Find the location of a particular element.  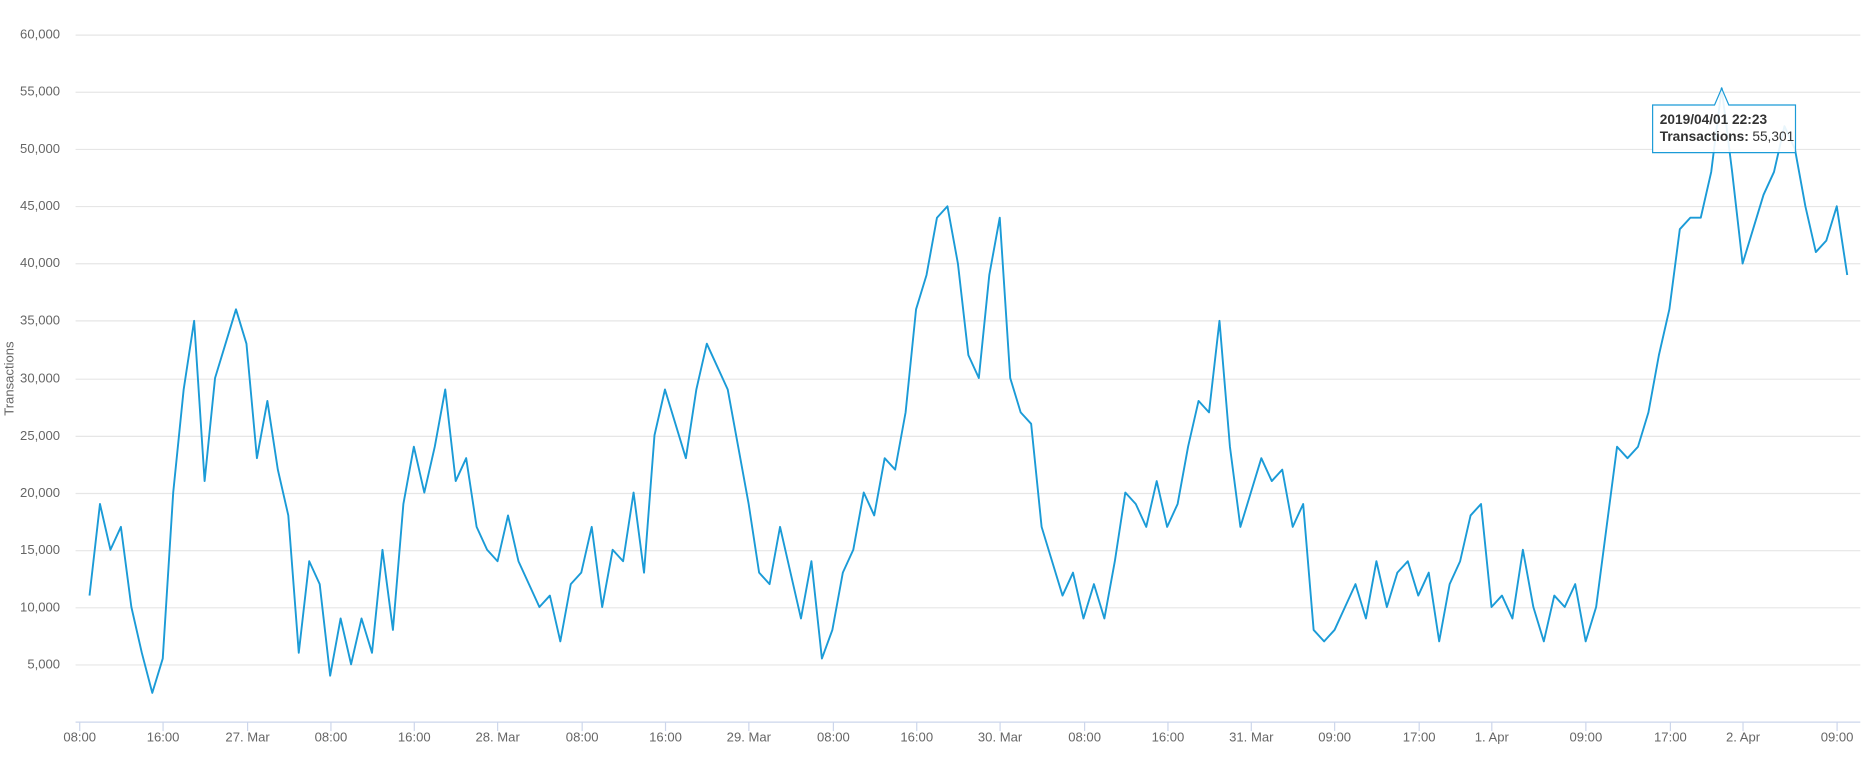

y-tick-label: 20,000 is located at coordinates (40, 492).